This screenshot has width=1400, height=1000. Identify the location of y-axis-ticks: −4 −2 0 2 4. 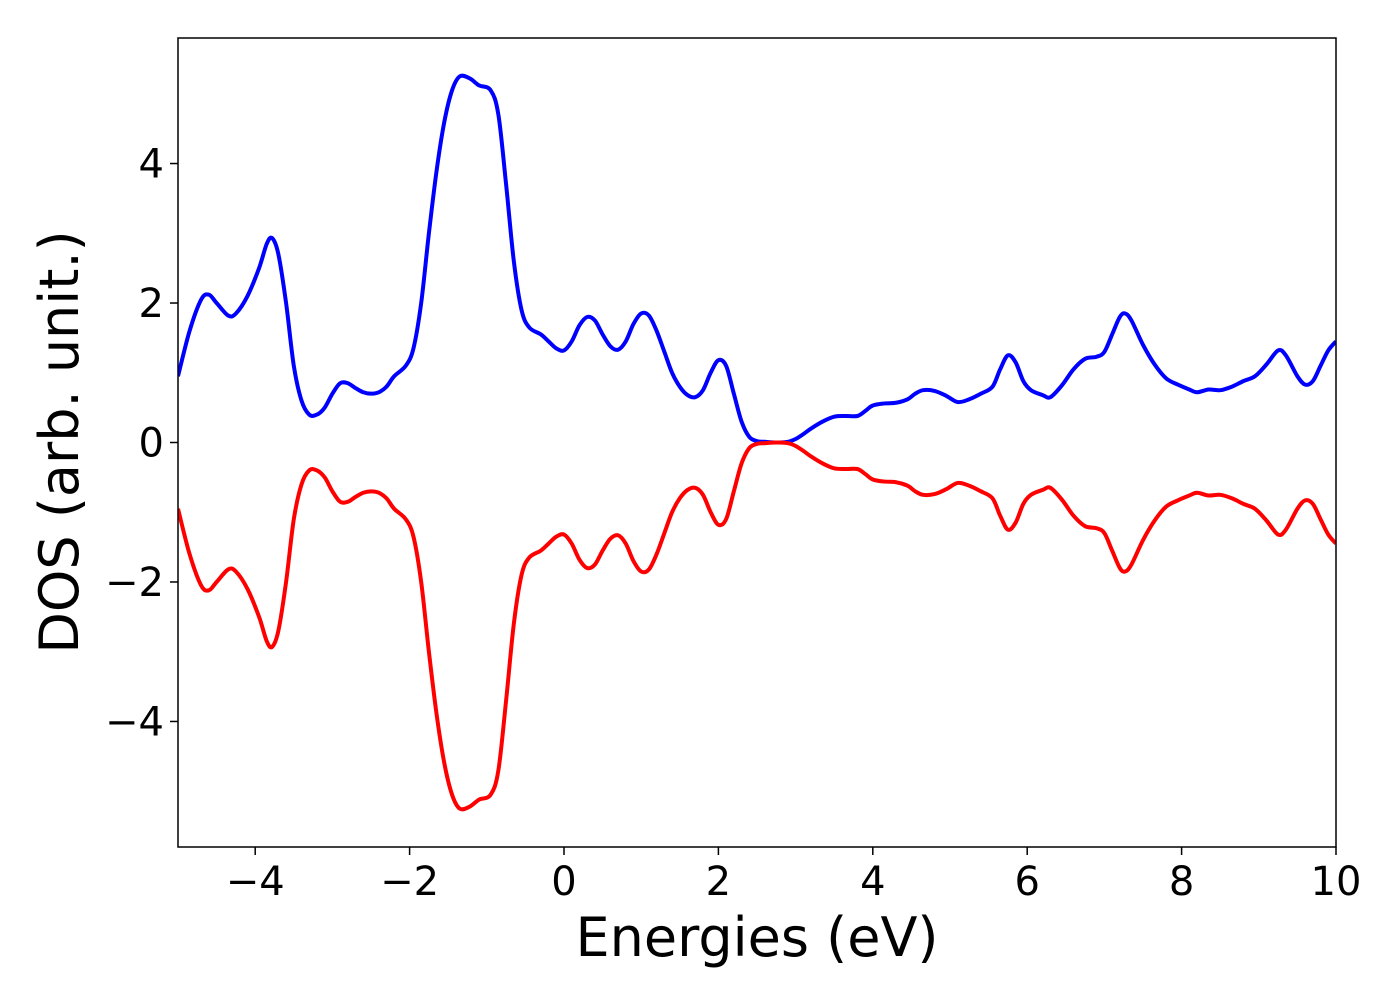
(141, 443).